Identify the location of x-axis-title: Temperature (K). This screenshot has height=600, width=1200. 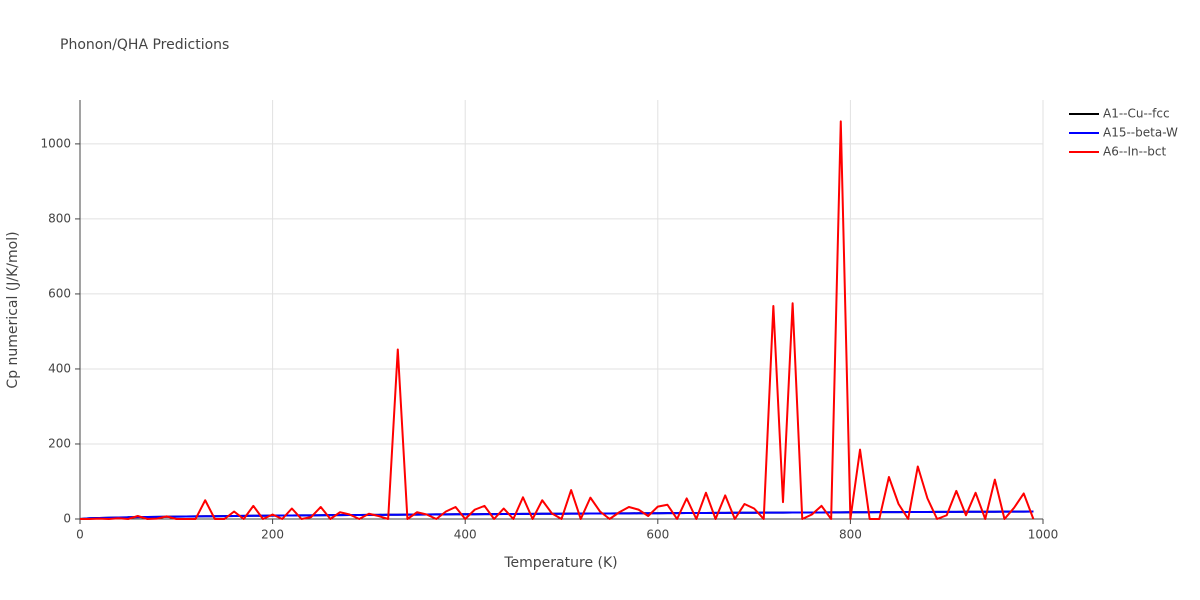
(560, 563).